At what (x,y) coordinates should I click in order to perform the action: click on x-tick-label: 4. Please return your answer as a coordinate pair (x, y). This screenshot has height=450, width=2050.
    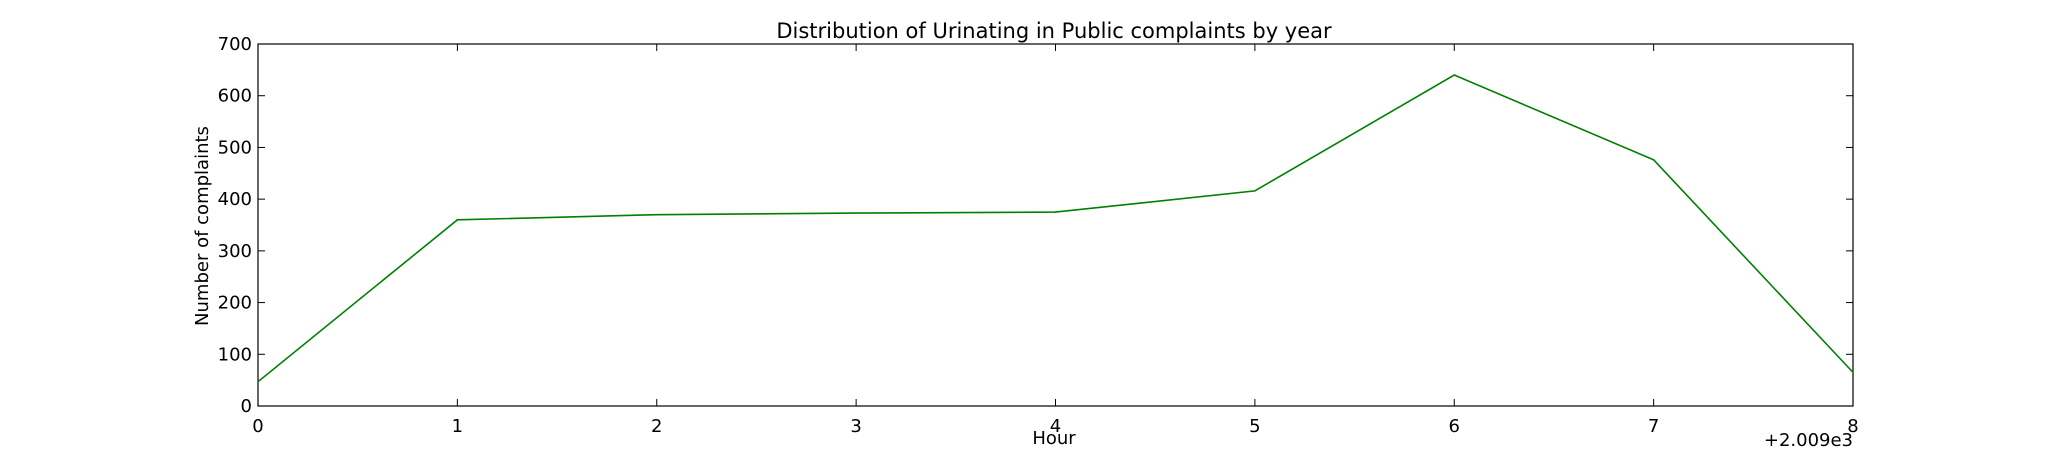
    Looking at the image, I should click on (1055, 426).